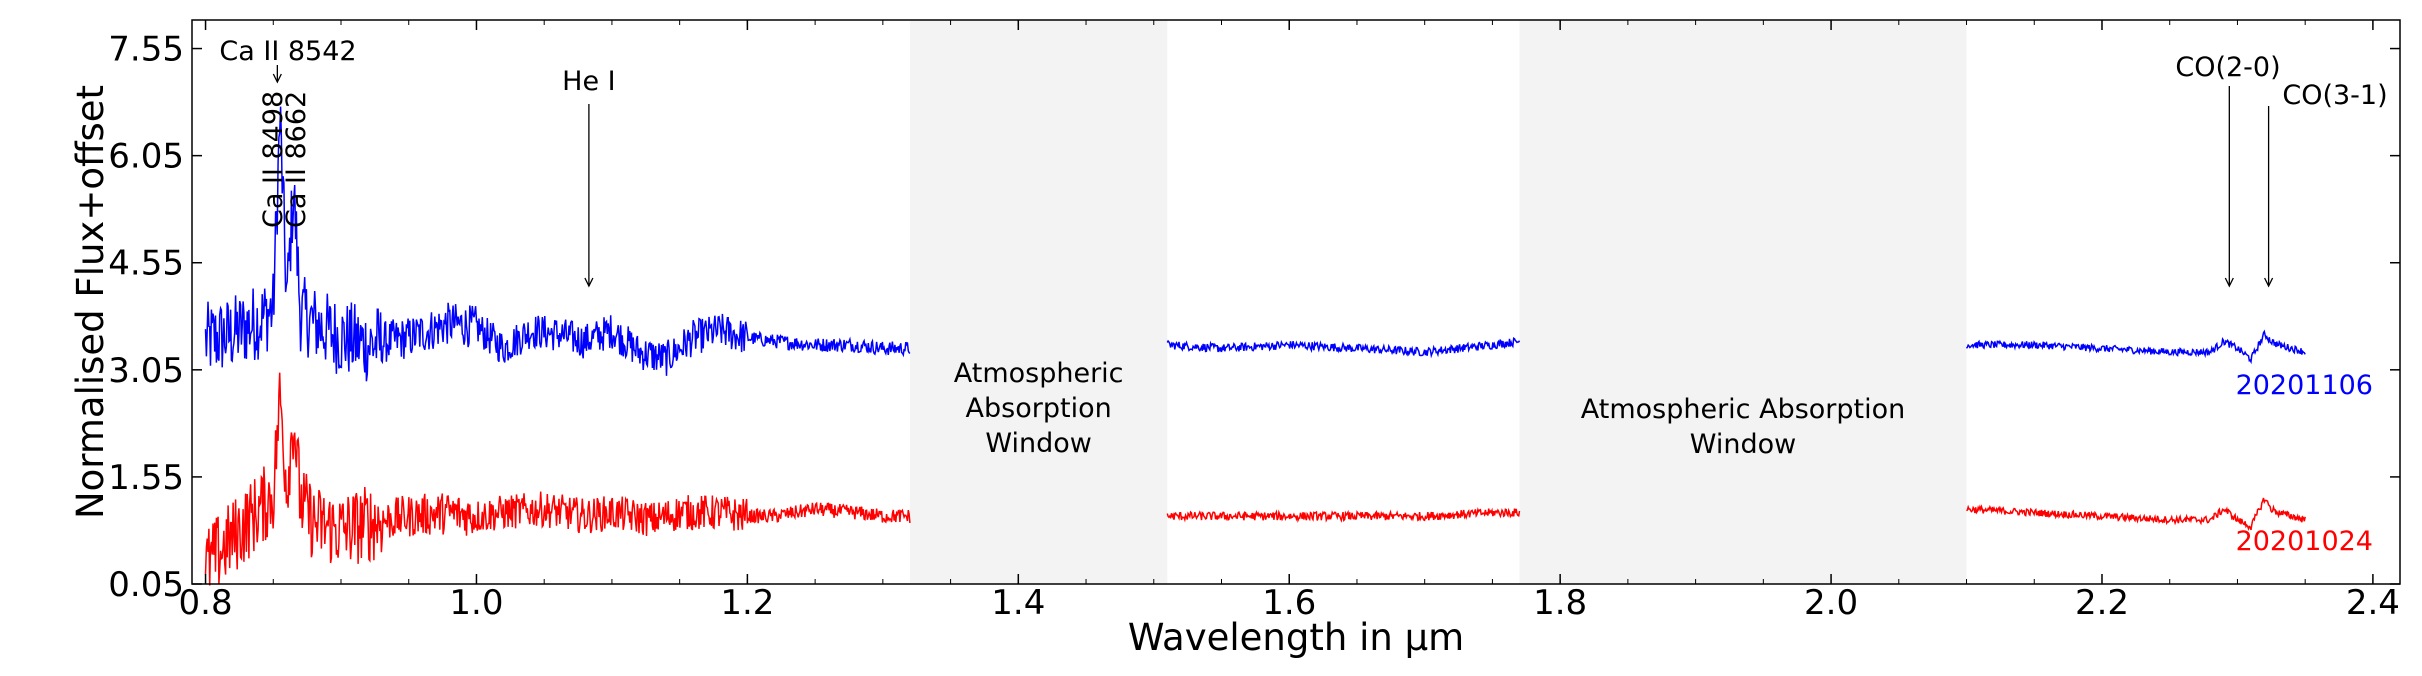  Describe the element at coordinates (146, 157) in the screenshot. I see `y-tick-label: 6.05` at that location.